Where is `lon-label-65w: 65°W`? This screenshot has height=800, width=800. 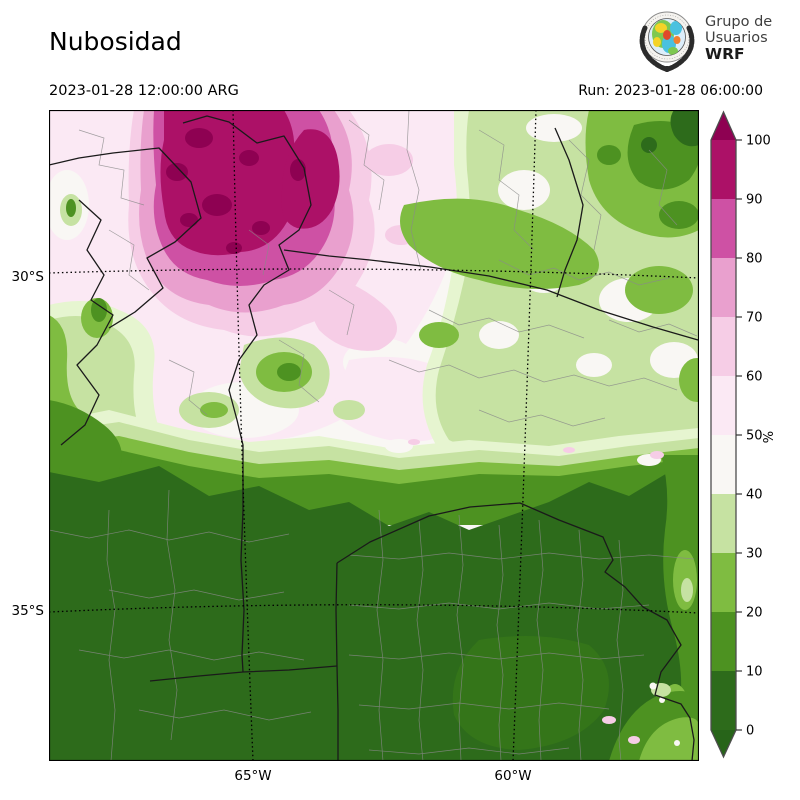
lon-label-65w: 65°W is located at coordinates (253, 776).